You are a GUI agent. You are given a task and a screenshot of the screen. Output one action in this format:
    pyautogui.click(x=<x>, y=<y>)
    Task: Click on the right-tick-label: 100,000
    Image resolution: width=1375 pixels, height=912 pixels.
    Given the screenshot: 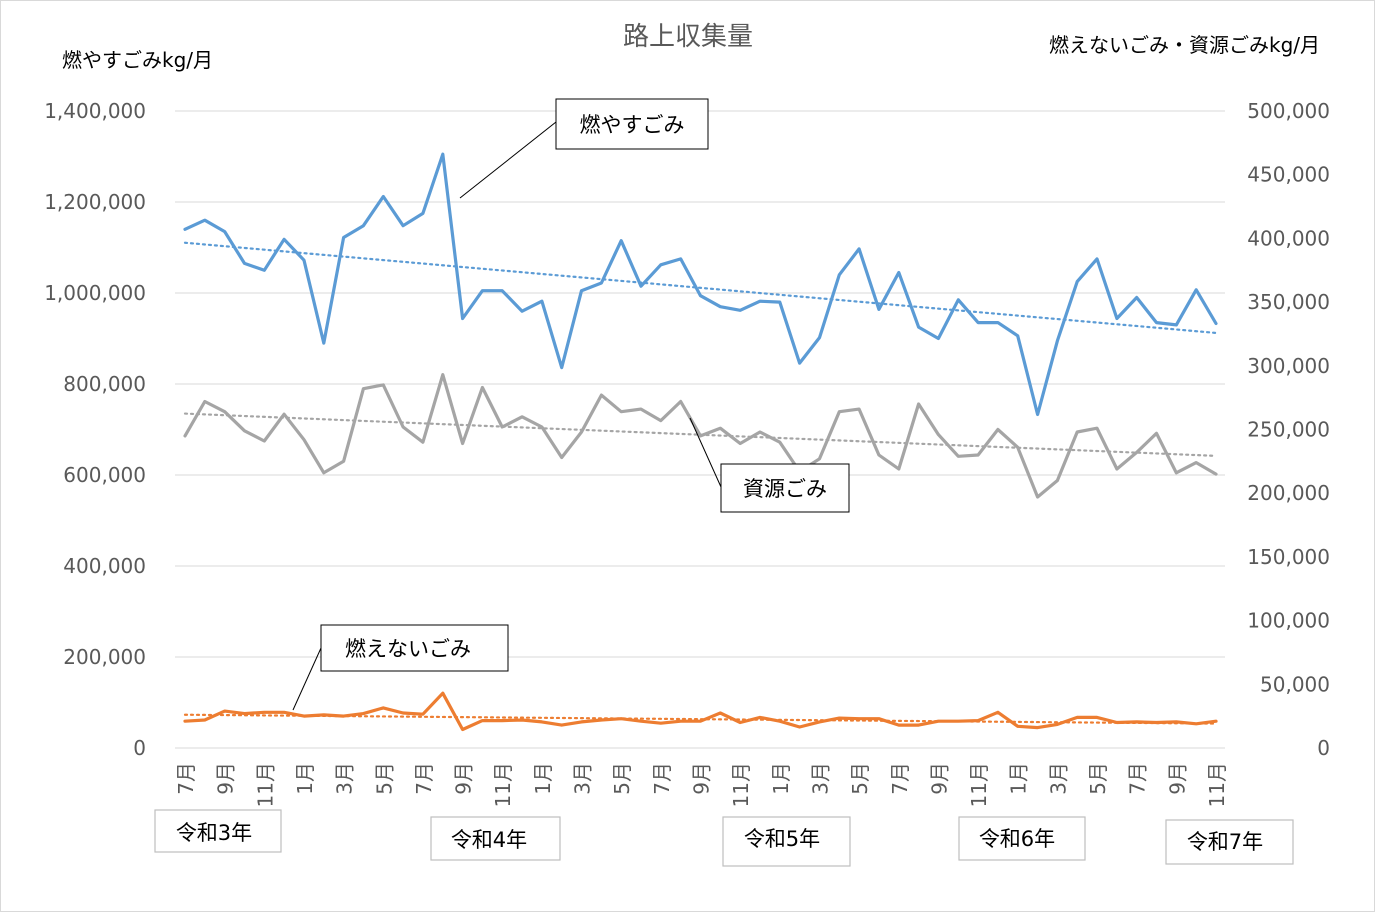 What is the action you would take?
    pyautogui.click(x=1288, y=621)
    